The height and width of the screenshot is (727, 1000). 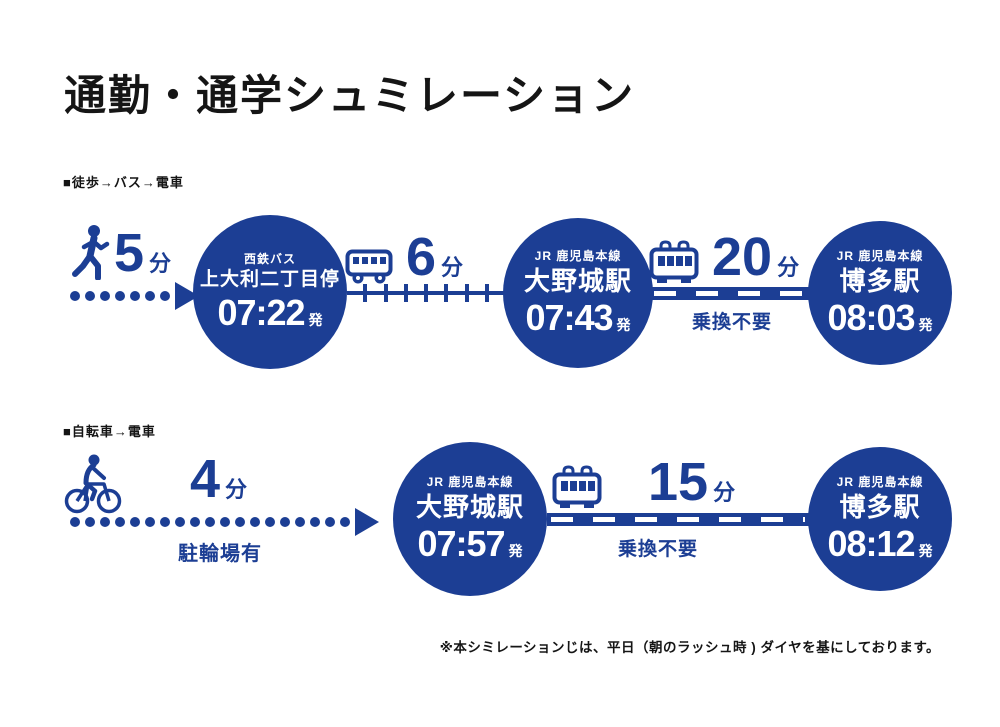 I want to click on stop-circle-onojo-route1: JR 鹿児島本線 大野城駅 07:43 発, so click(x=578, y=293).